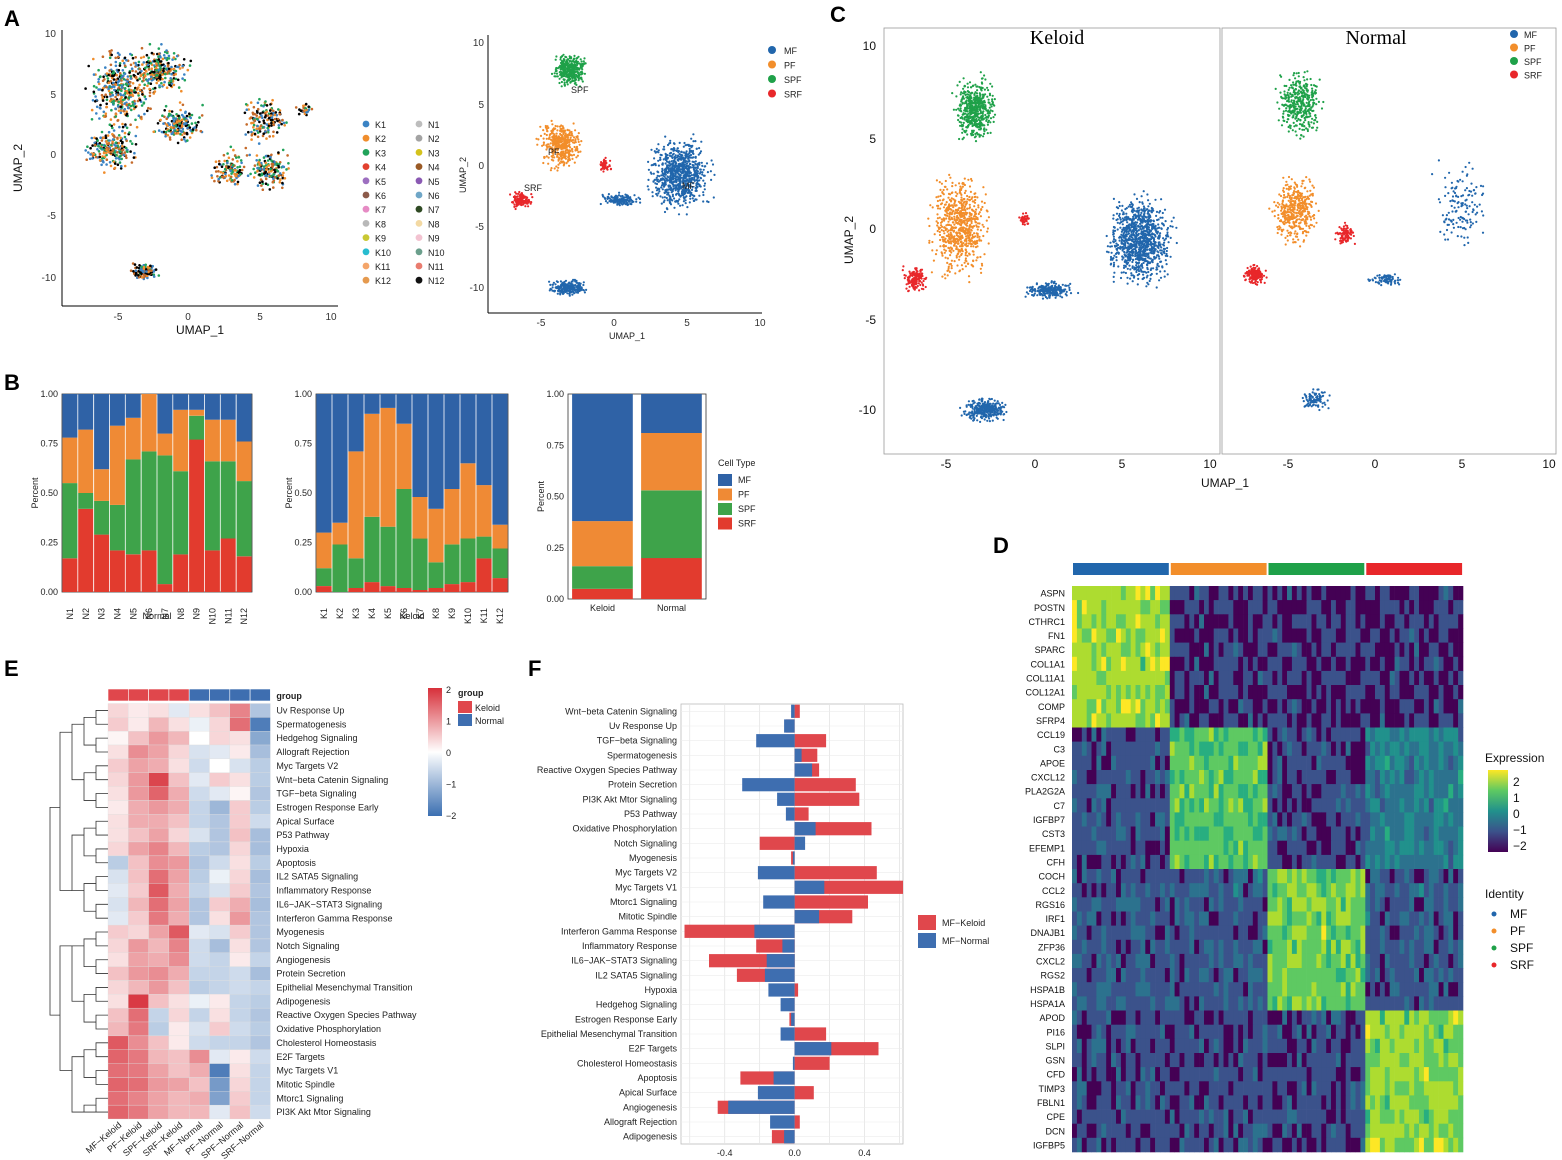  Describe the element at coordinates (188, 317) in the screenshot. I see `a-left-xtick: 0` at that location.